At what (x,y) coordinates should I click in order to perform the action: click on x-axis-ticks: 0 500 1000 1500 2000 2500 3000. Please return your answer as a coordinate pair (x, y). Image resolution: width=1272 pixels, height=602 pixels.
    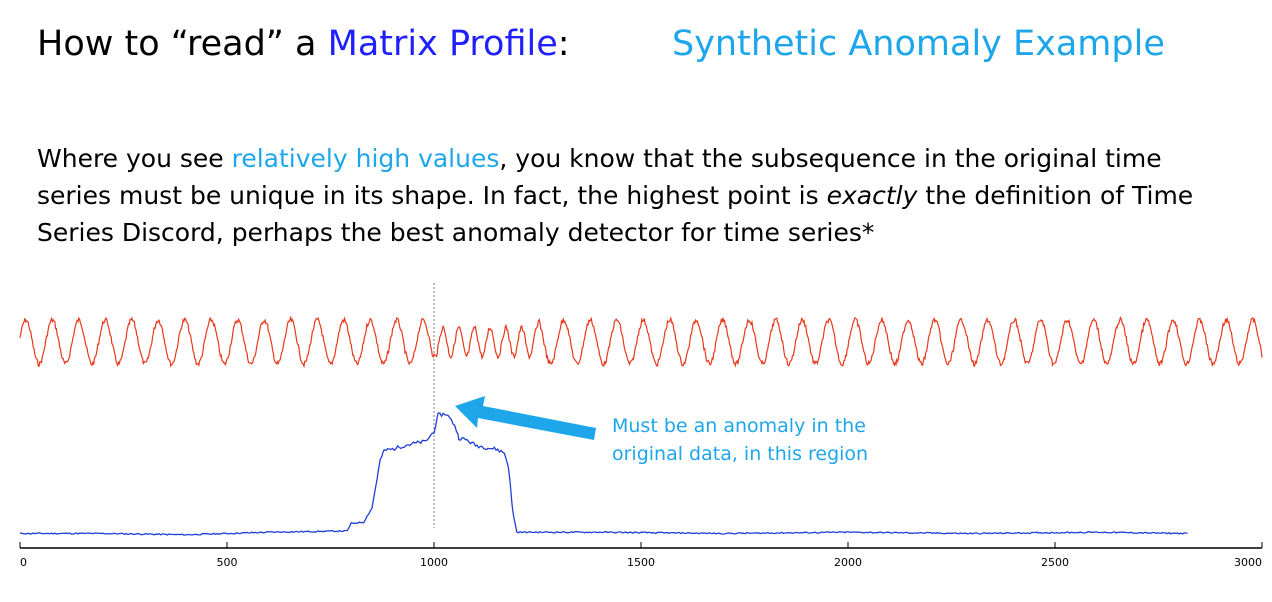
    Looking at the image, I should click on (641, 555).